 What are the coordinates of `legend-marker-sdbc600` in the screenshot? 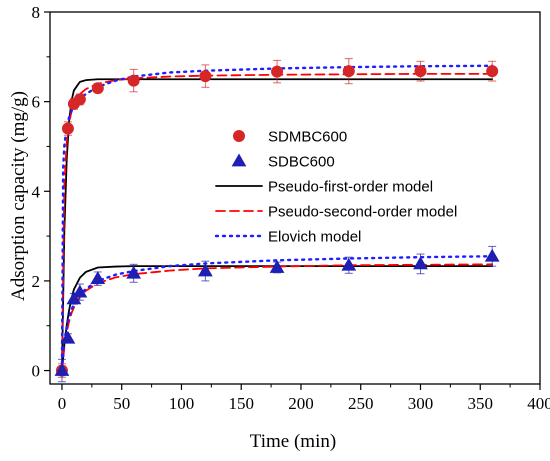 It's located at (239, 160).